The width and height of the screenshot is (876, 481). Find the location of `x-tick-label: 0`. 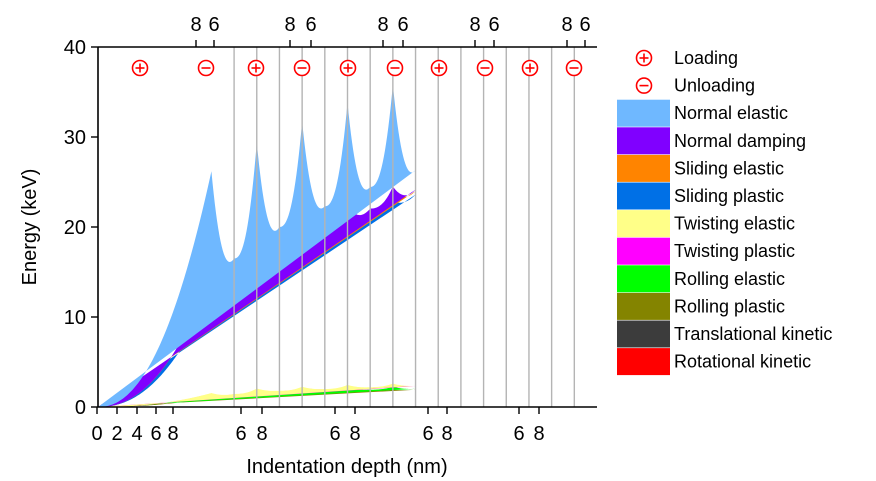

x-tick-label: 0 is located at coordinates (96, 434).